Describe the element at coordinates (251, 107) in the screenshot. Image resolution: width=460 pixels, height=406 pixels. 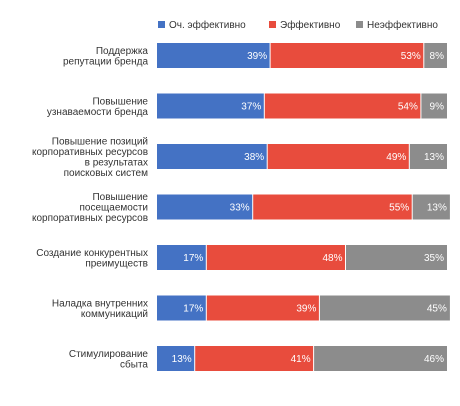
I see `data-label: 37%` at that location.